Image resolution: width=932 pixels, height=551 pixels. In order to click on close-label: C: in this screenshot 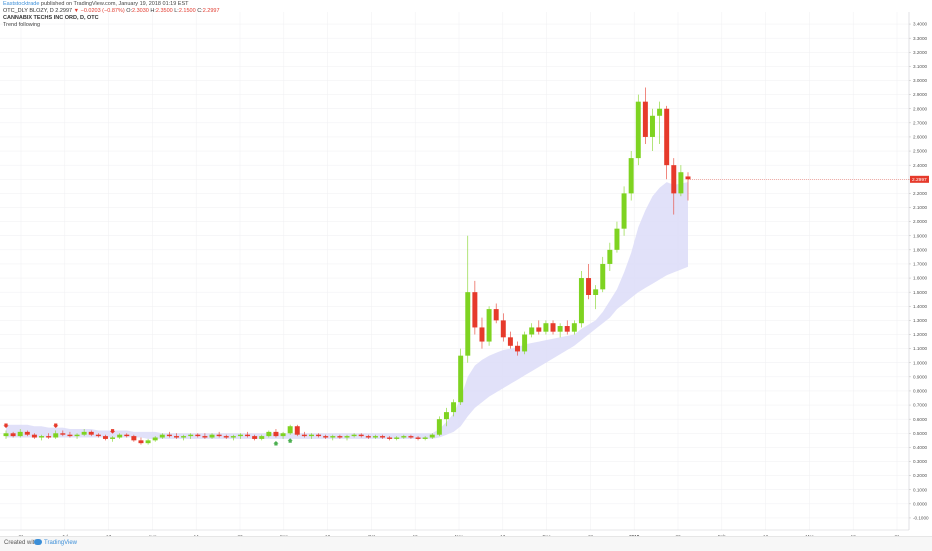, I will do `click(200, 11)`.